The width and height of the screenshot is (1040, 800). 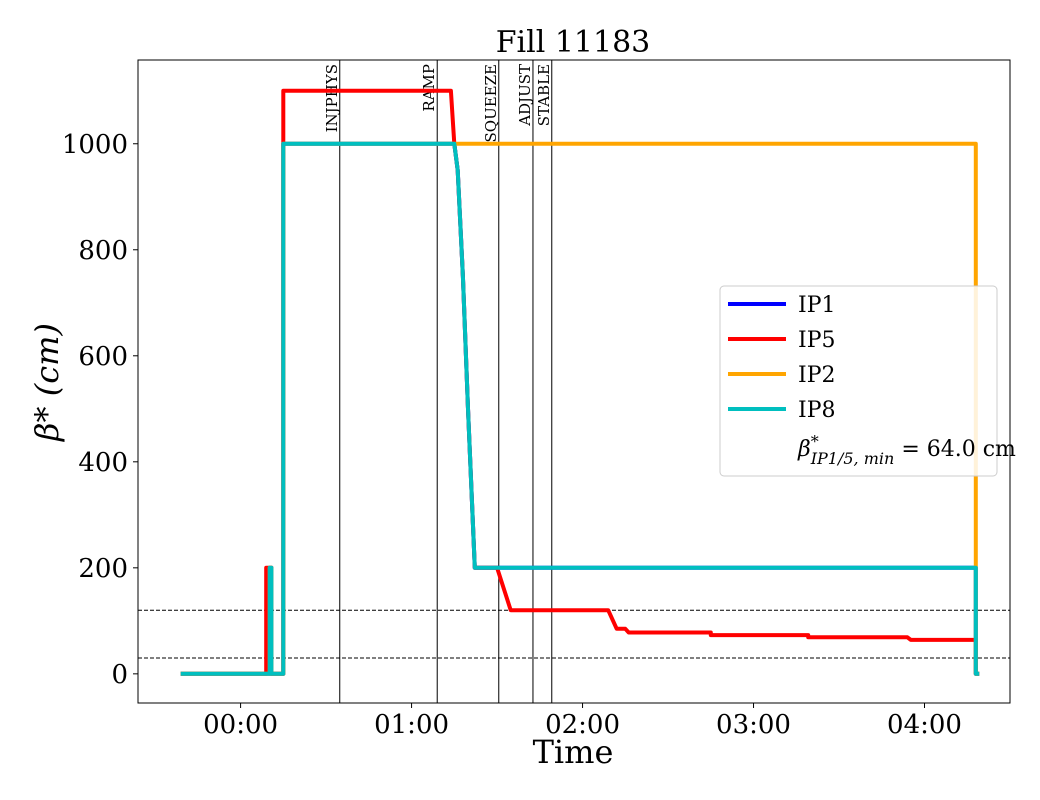 What do you see at coordinates (817, 410) in the screenshot?
I see `legend-label-ip8: IP8` at bounding box center [817, 410].